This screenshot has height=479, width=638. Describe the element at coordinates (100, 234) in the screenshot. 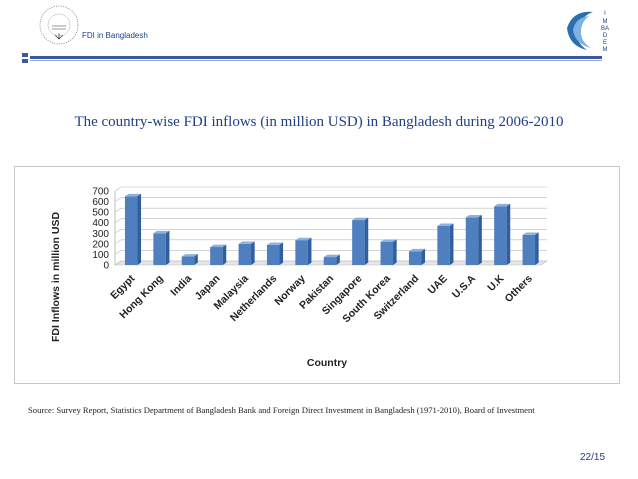

I see `y-tick-label: 300` at that location.